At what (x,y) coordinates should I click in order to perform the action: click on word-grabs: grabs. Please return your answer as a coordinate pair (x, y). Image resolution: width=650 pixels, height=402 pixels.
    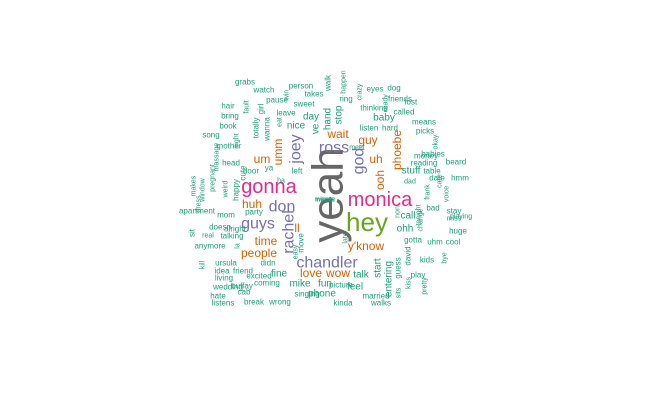
    Looking at the image, I should click on (245, 82).